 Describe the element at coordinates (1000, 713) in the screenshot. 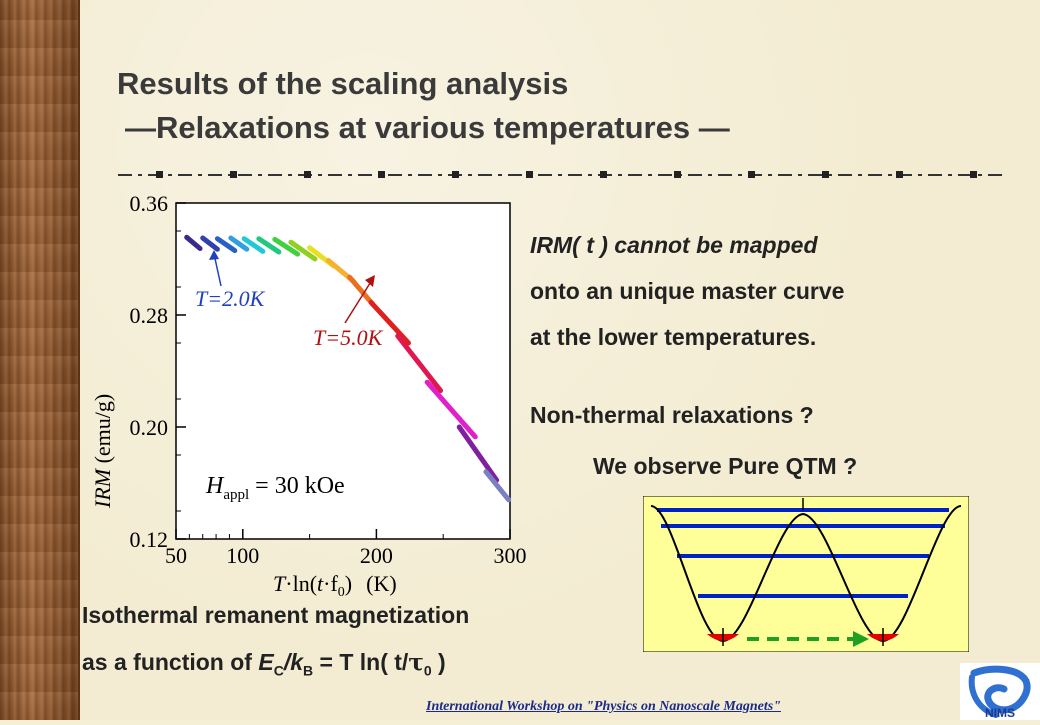

I see `svg-text: NIMS` at that location.